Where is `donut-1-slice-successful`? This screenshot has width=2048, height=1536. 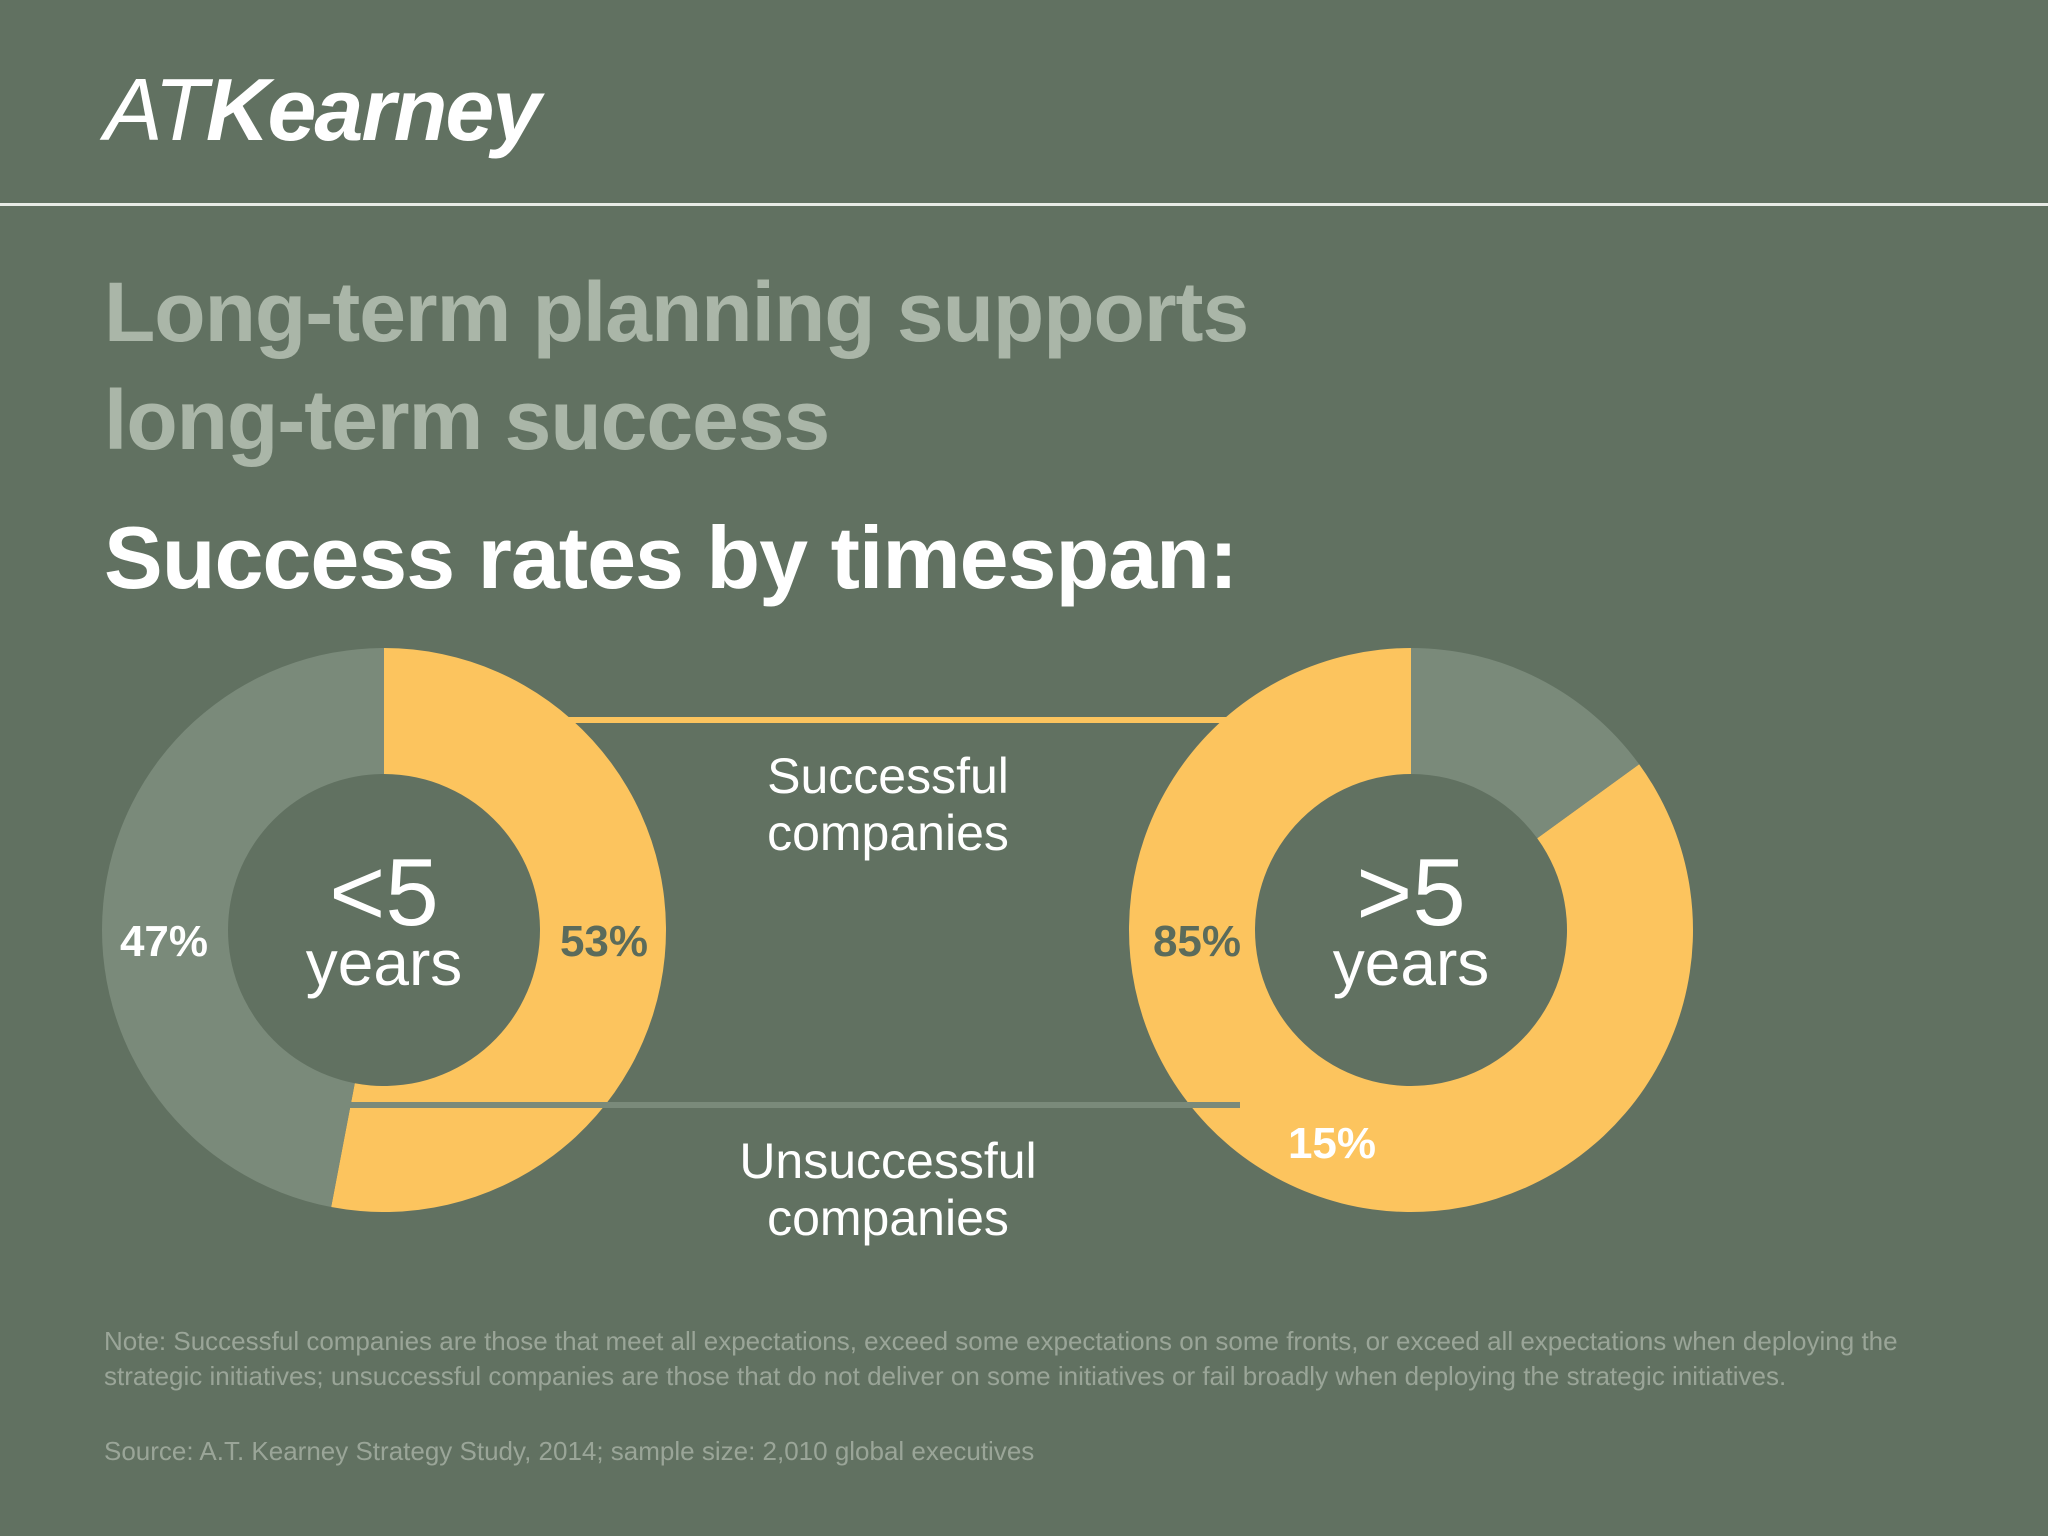
donut-1-slice-successful is located at coordinates (1411, 930).